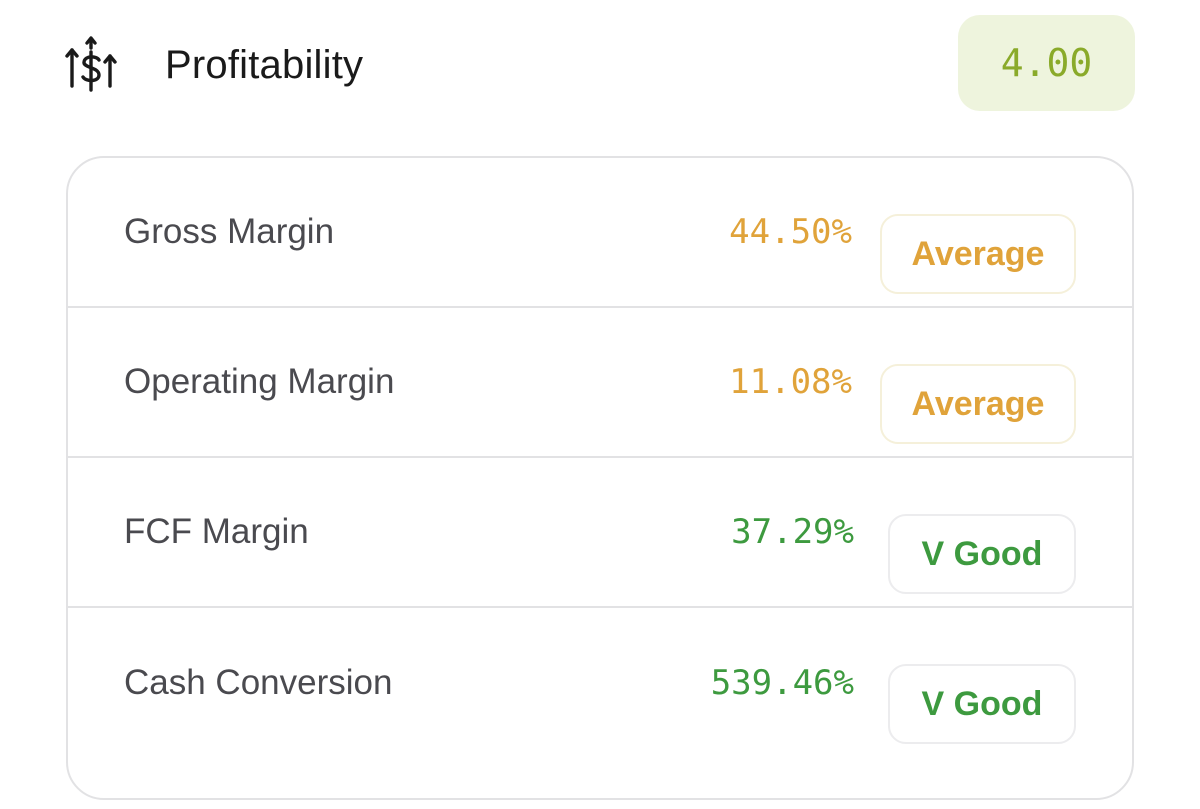 Image resolution: width=1200 pixels, height=809 pixels. Describe the element at coordinates (259, 381) in the screenshot. I see `metric-label: Operating Margin` at that location.